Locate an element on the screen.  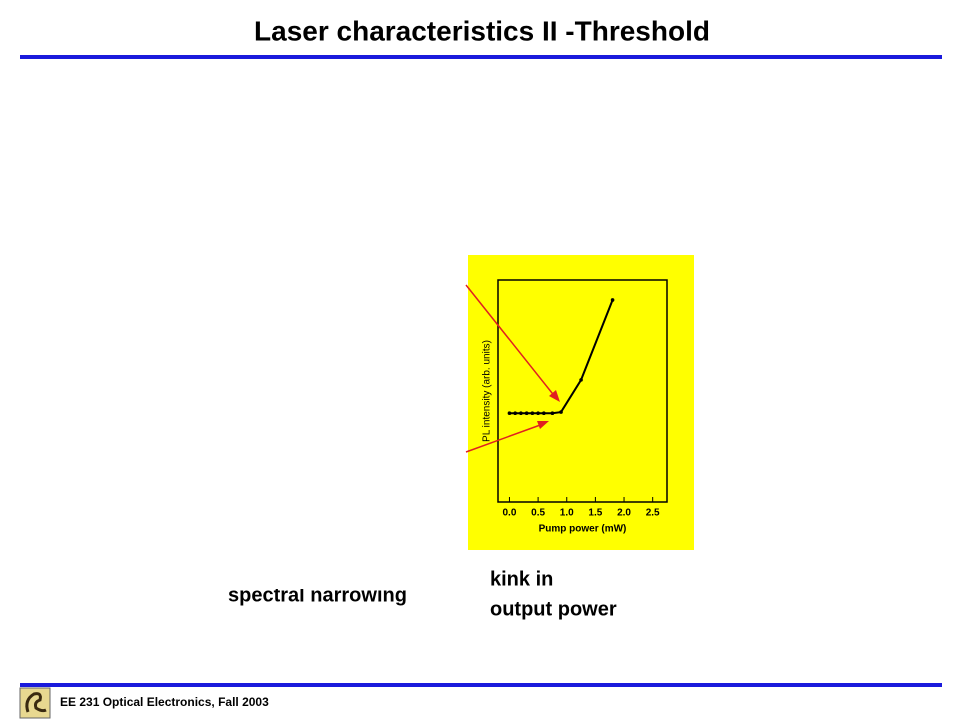
x-axis-label: Pump power (mW) is located at coordinates (583, 529).